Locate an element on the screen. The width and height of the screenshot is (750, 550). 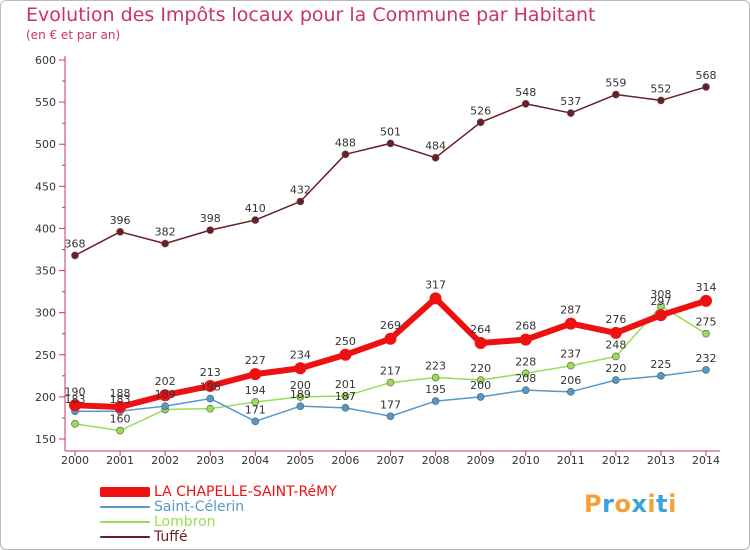
data-label: 198 is located at coordinates (210, 387).